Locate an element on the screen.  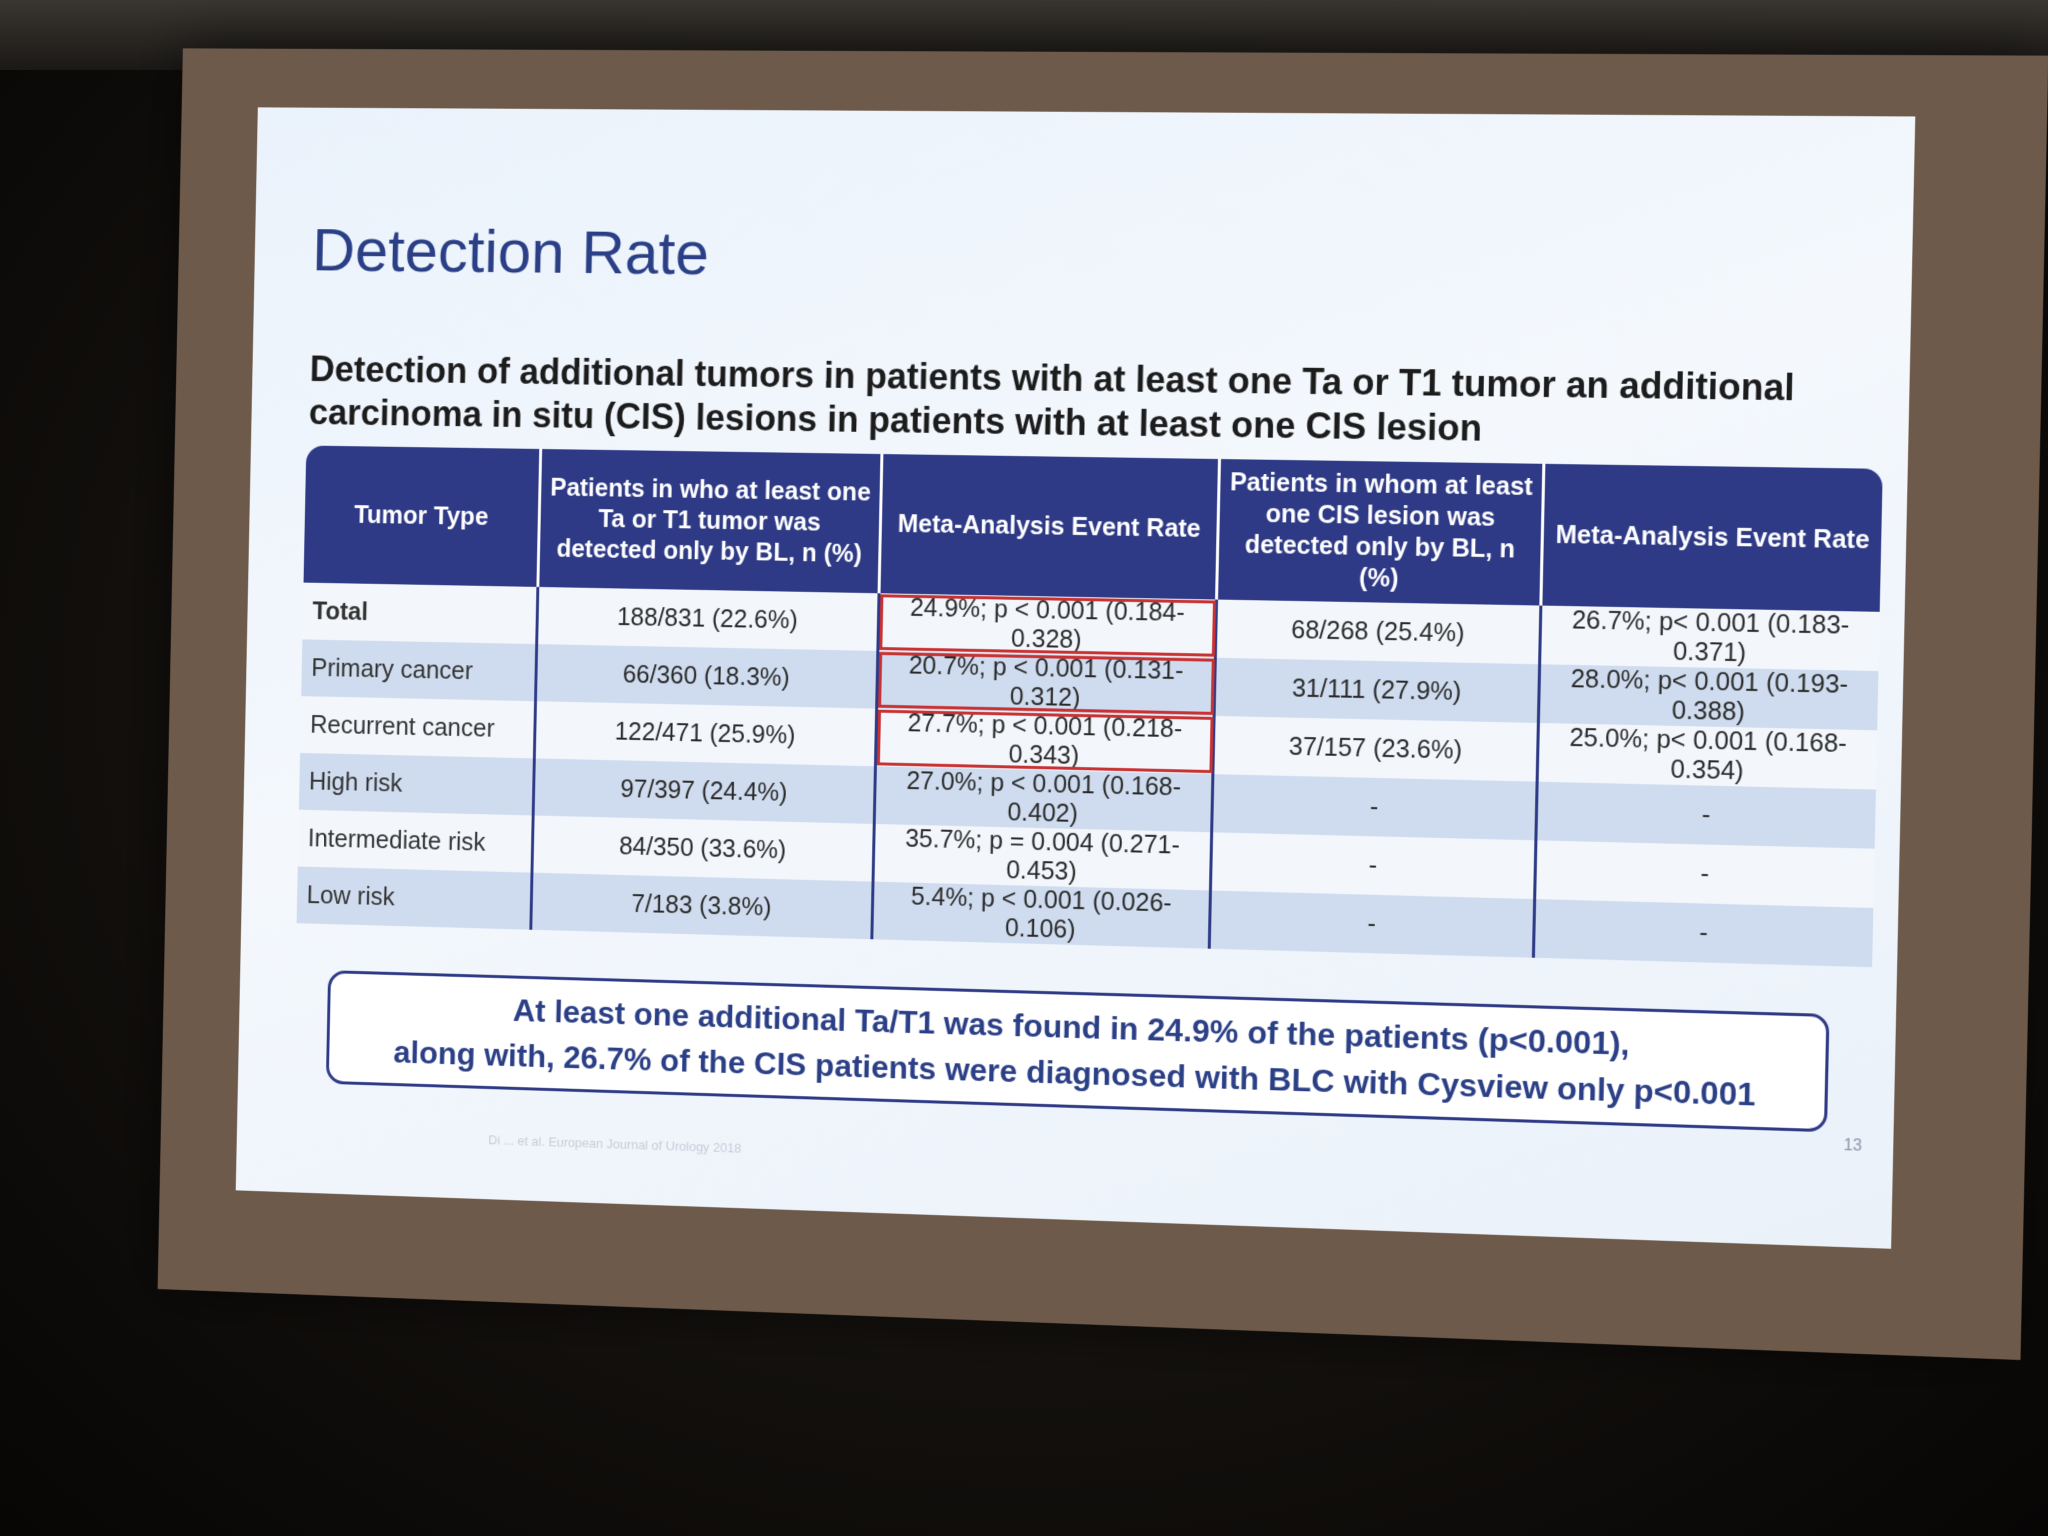
header-meta-analysis-2: Meta-Analysis Event Rate is located at coordinates (1712, 538).